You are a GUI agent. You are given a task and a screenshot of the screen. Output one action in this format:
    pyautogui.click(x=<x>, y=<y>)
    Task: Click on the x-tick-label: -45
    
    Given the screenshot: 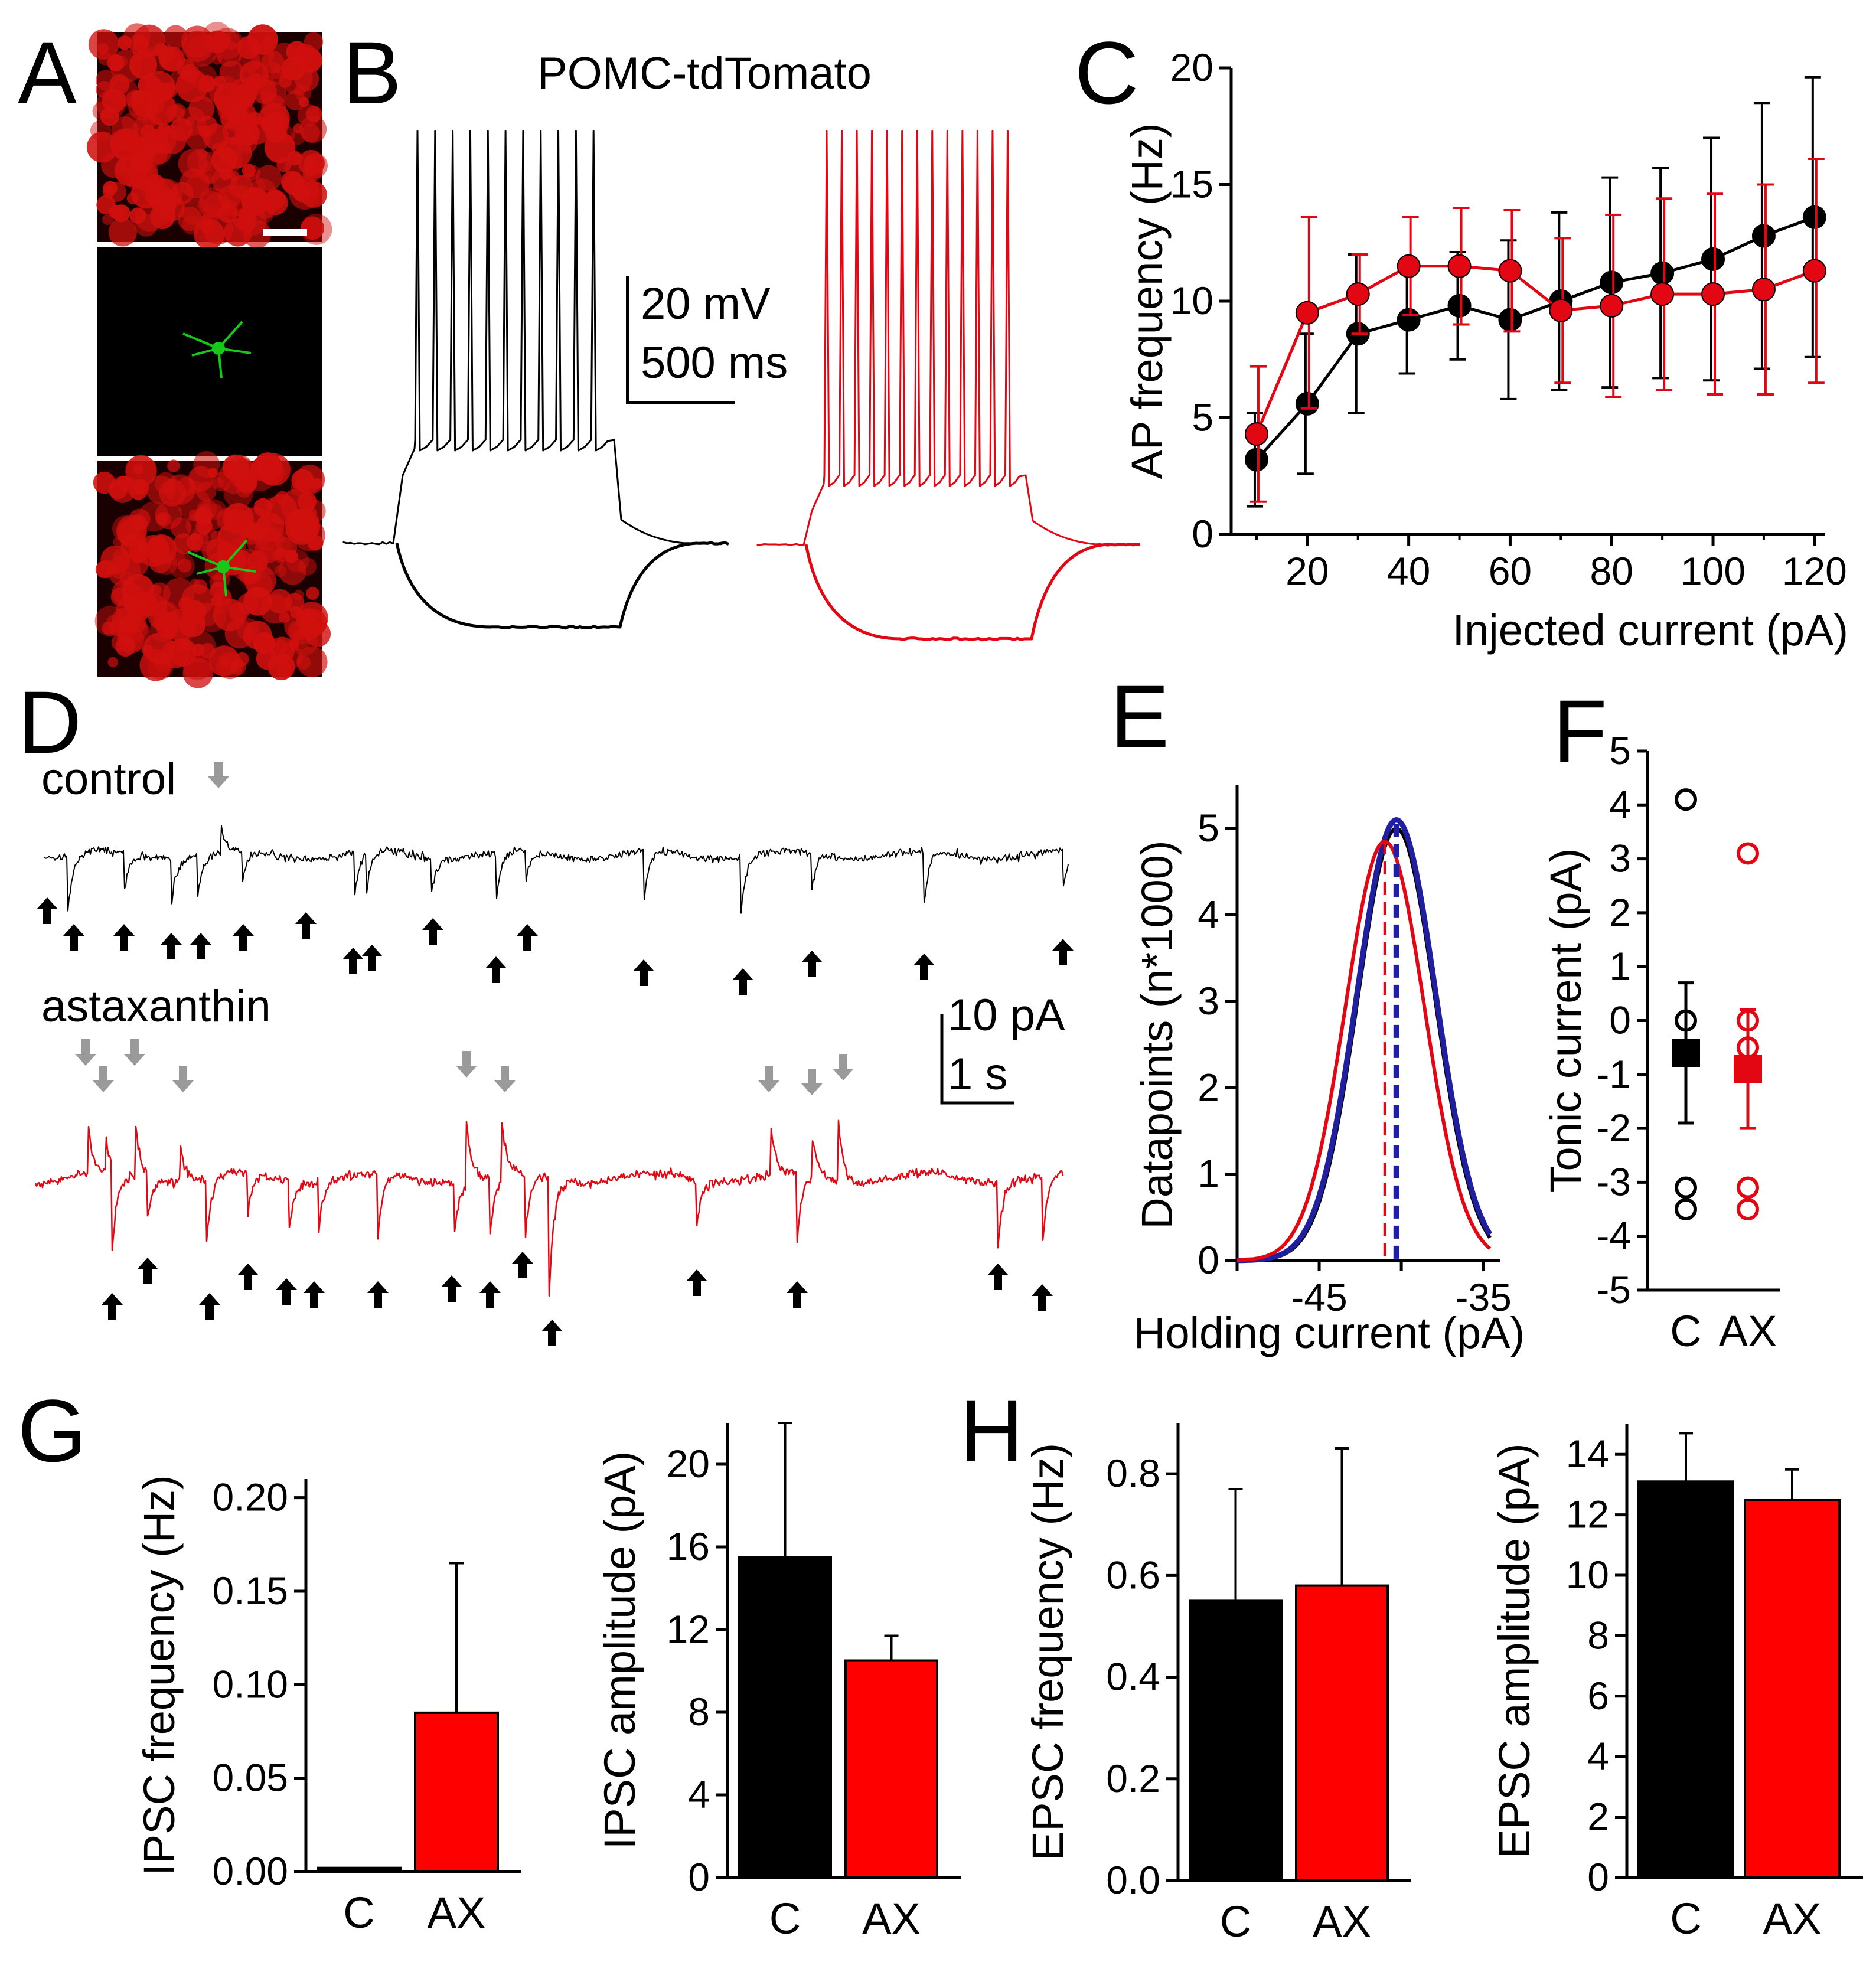 What is the action you would take?
    pyautogui.click(x=1319, y=1297)
    